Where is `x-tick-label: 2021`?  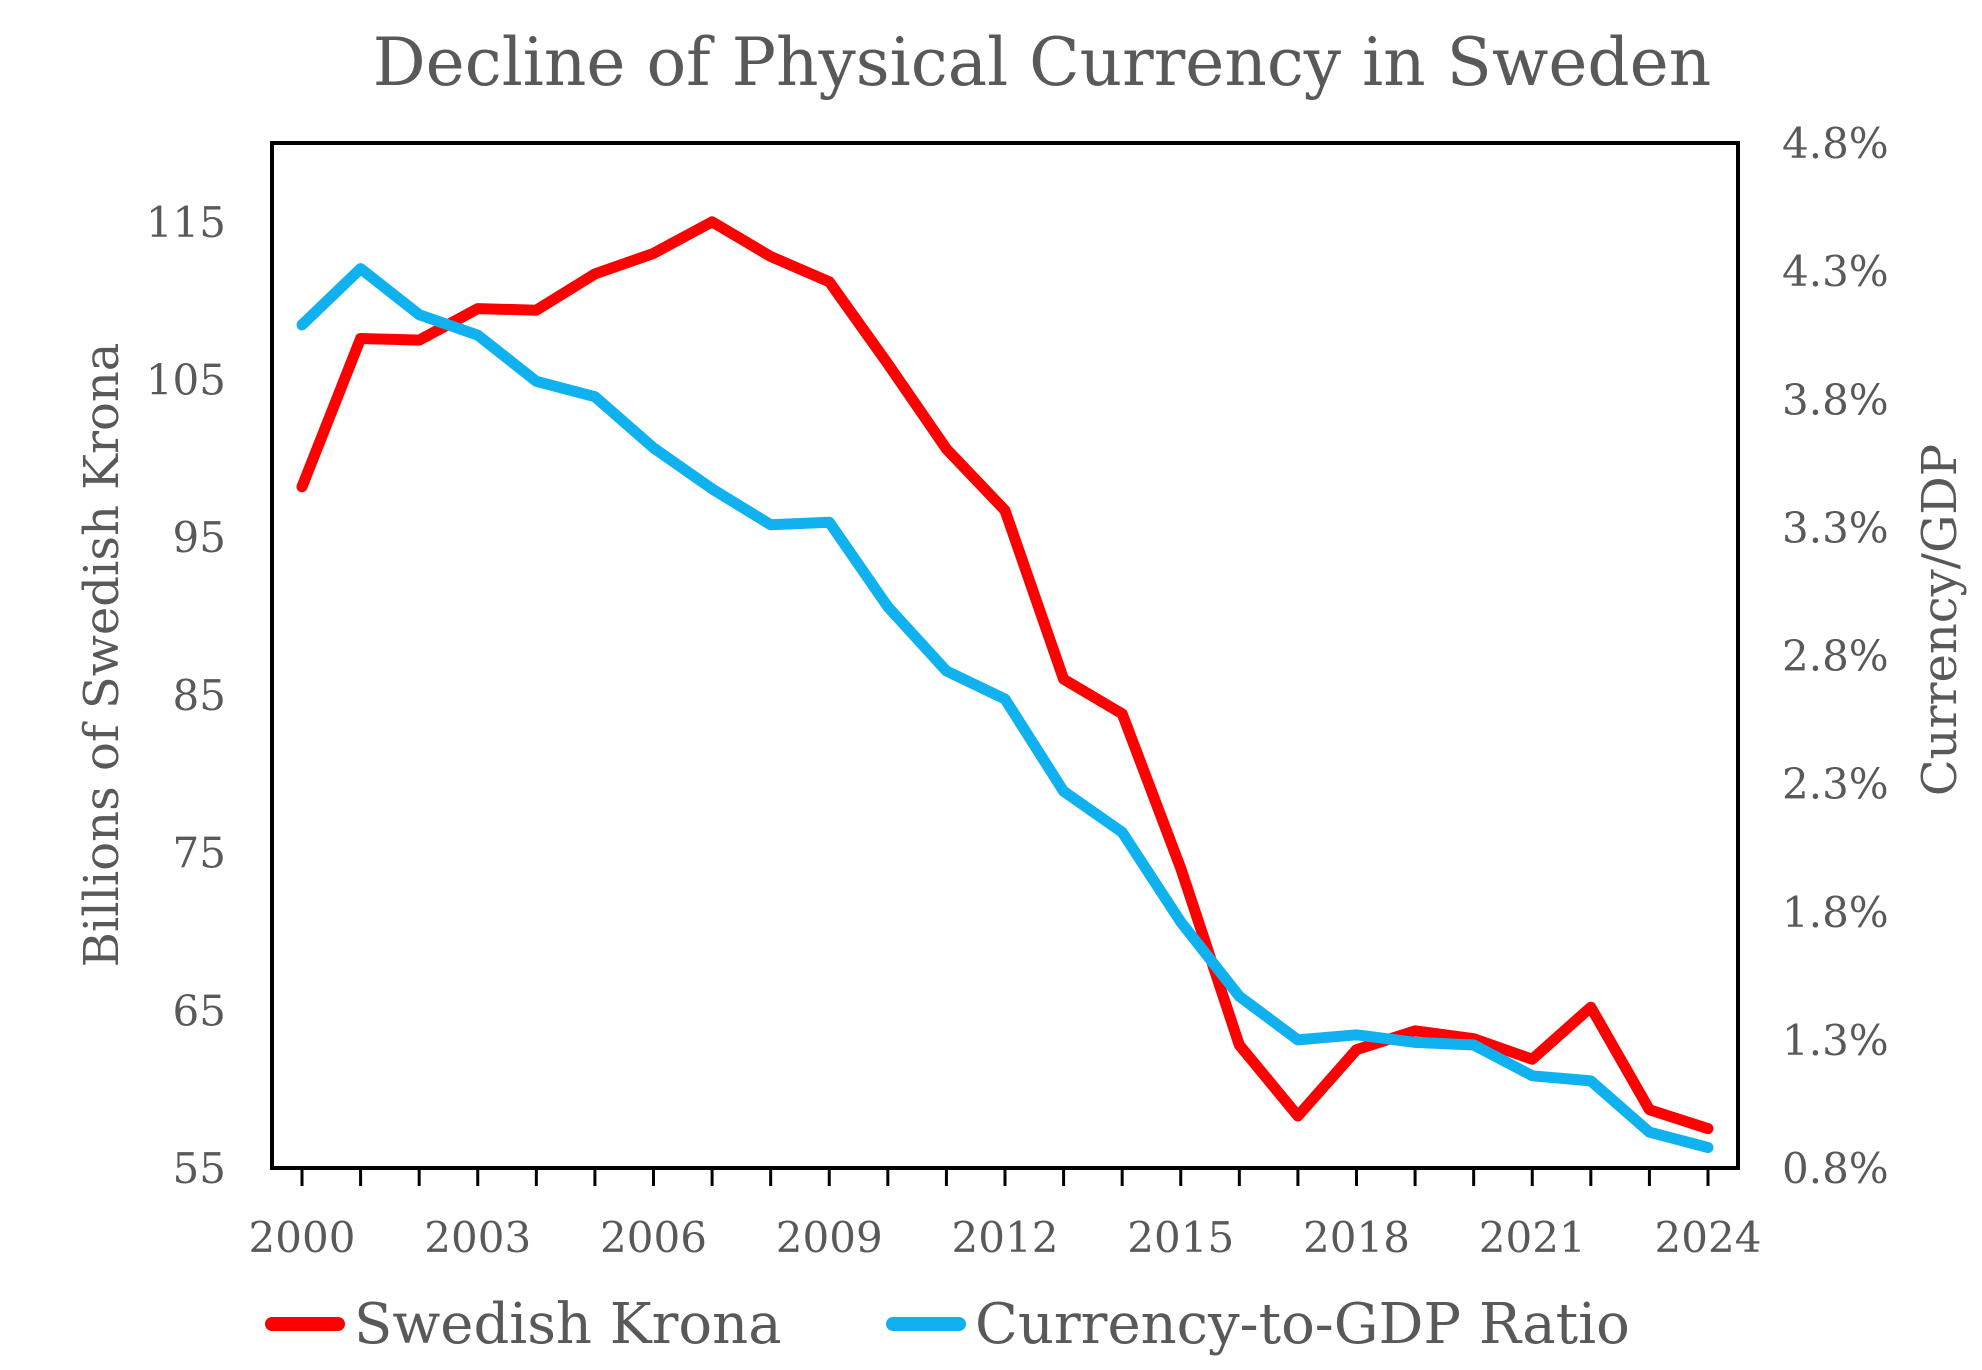 x-tick-label: 2021 is located at coordinates (1532, 1237).